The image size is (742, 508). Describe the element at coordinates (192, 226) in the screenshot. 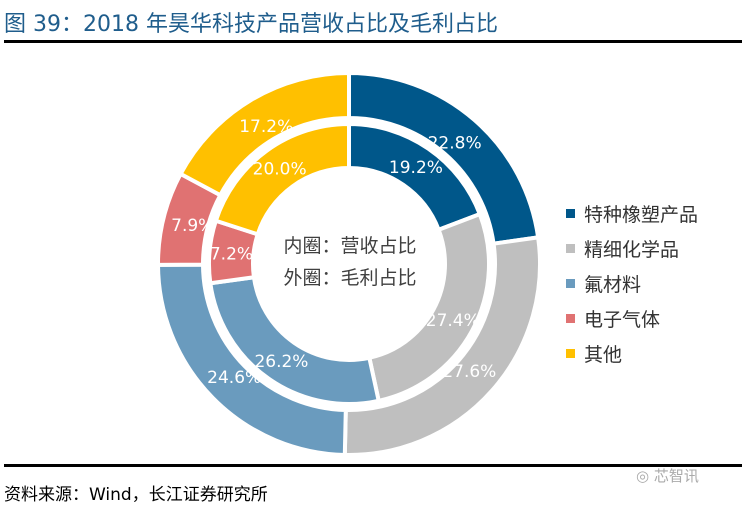

I see `outer-label-3: 7.9%` at that location.